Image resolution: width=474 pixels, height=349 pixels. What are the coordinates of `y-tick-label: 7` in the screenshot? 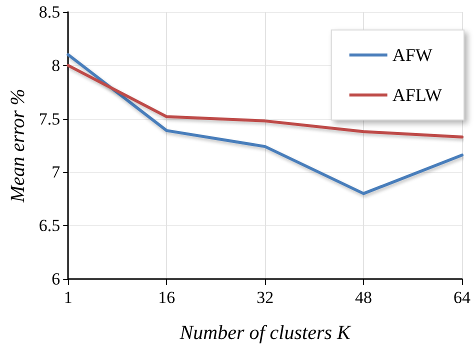 It's located at (56, 172).